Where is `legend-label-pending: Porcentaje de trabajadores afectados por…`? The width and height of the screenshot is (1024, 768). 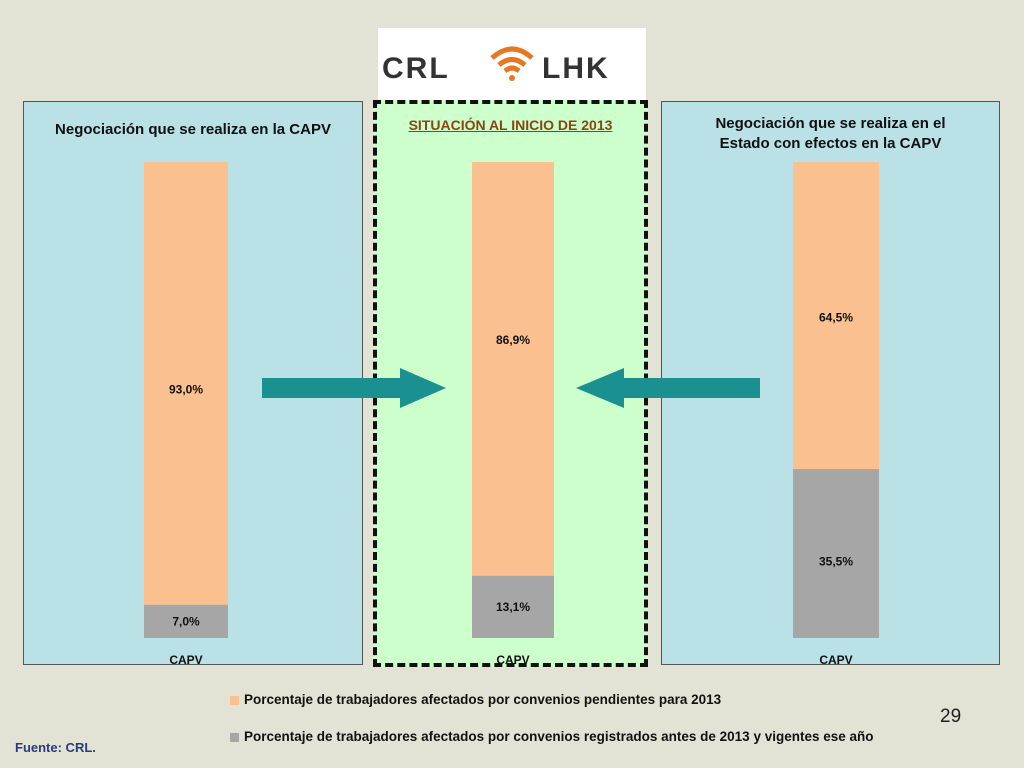
legend-label-pending: Porcentaje de trabajadores afectados por… is located at coordinates (483, 699).